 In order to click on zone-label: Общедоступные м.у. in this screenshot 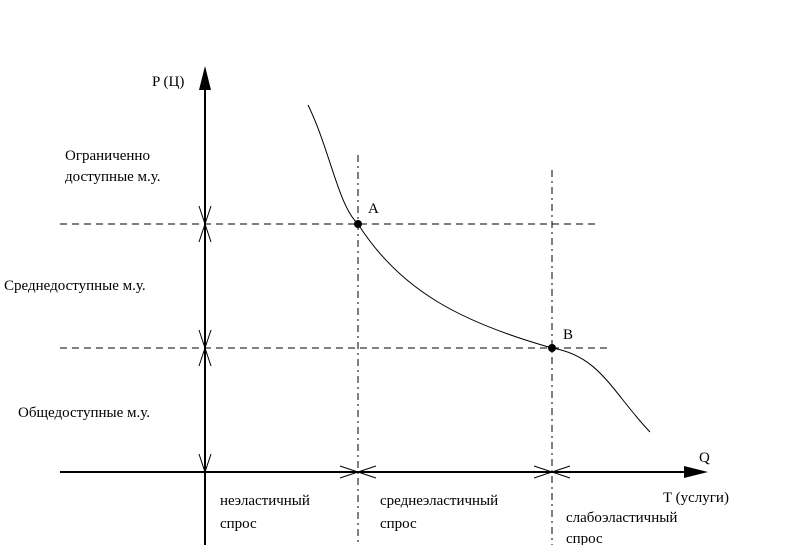, I will do `click(84, 413)`.